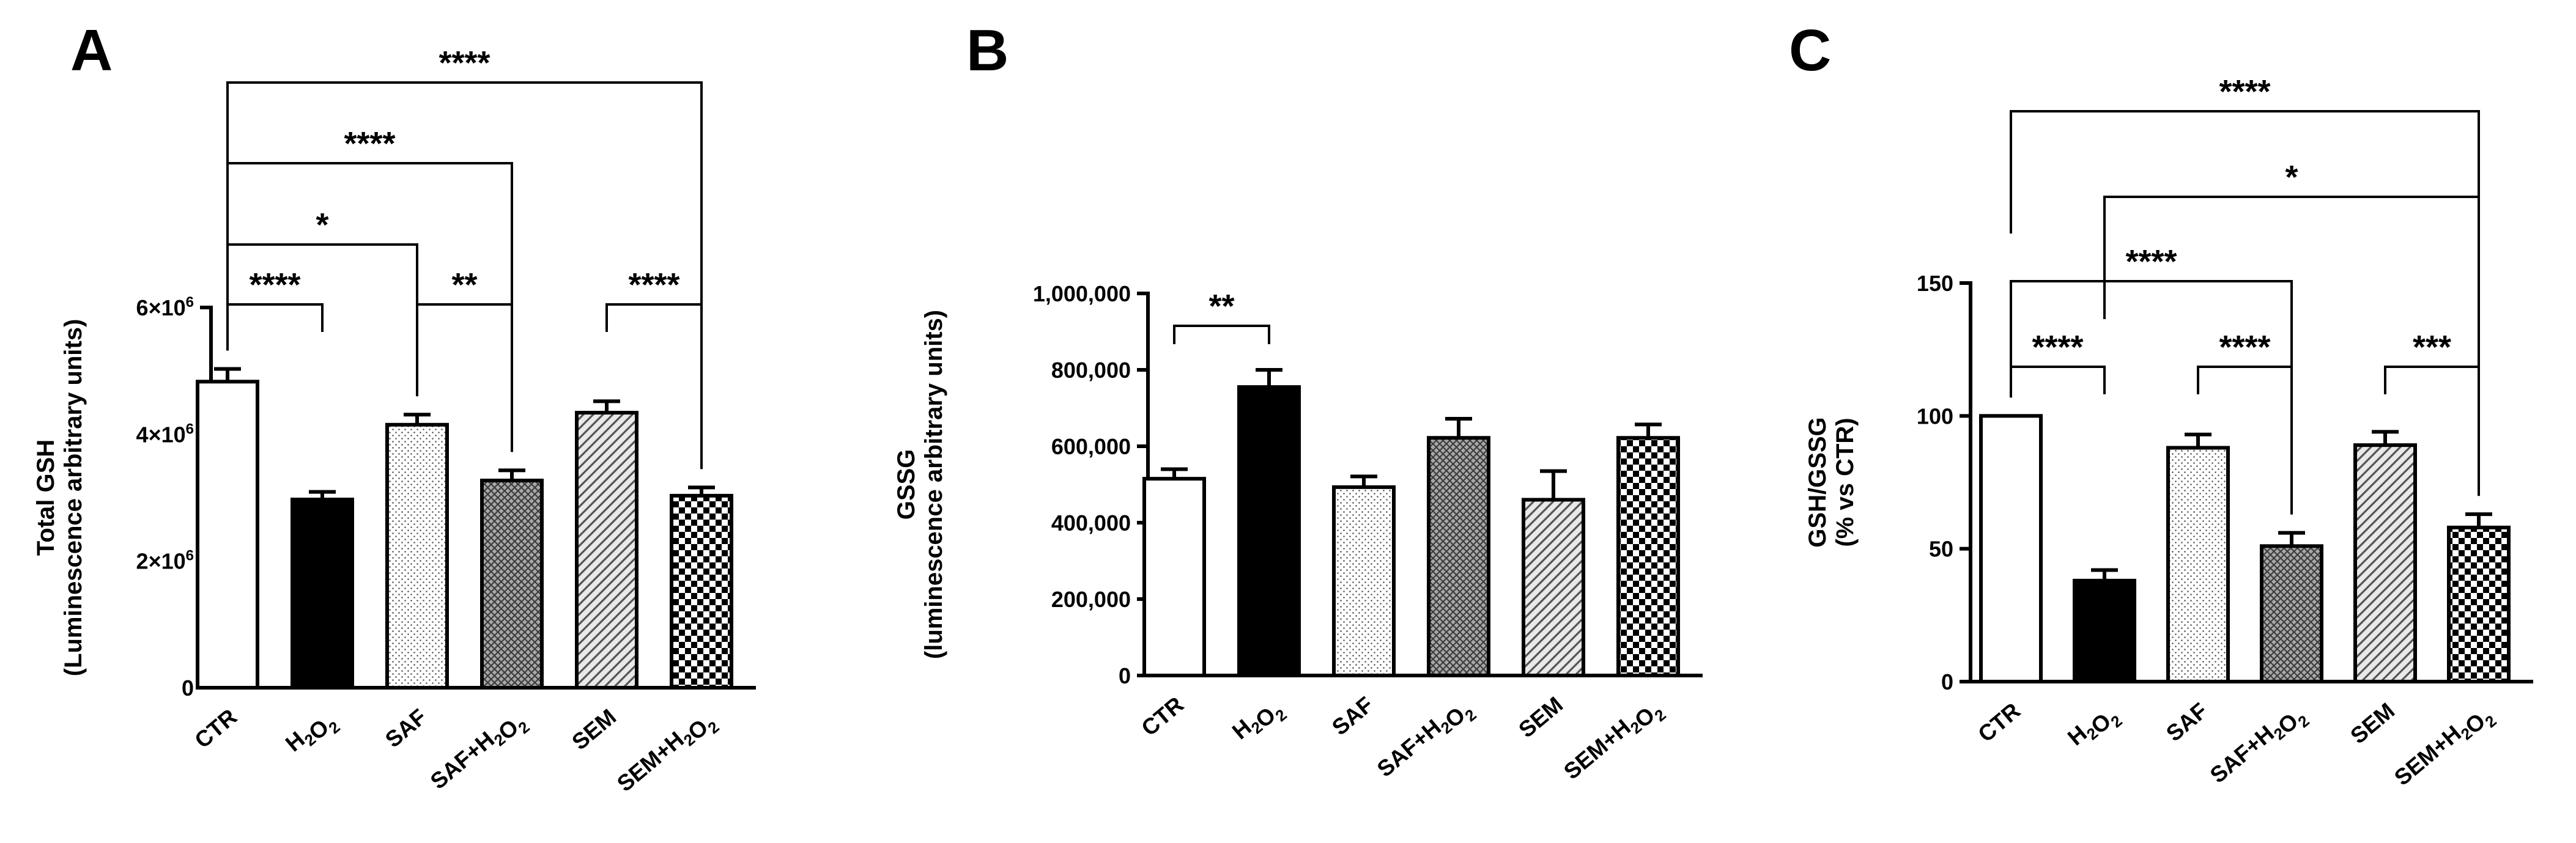 The height and width of the screenshot is (843, 2576). What do you see at coordinates (165, 434) in the screenshot?
I see `y-tick-label: 4×106` at bounding box center [165, 434].